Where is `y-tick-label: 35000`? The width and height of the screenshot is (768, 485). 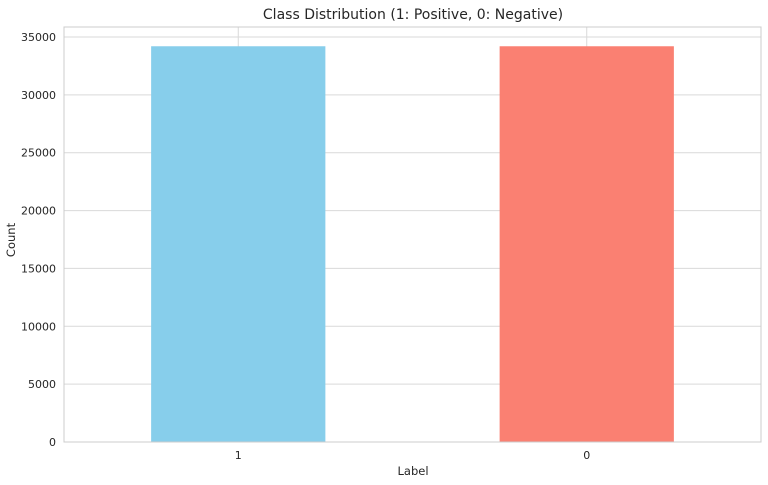 y-tick-label: 35000 is located at coordinates (38, 37).